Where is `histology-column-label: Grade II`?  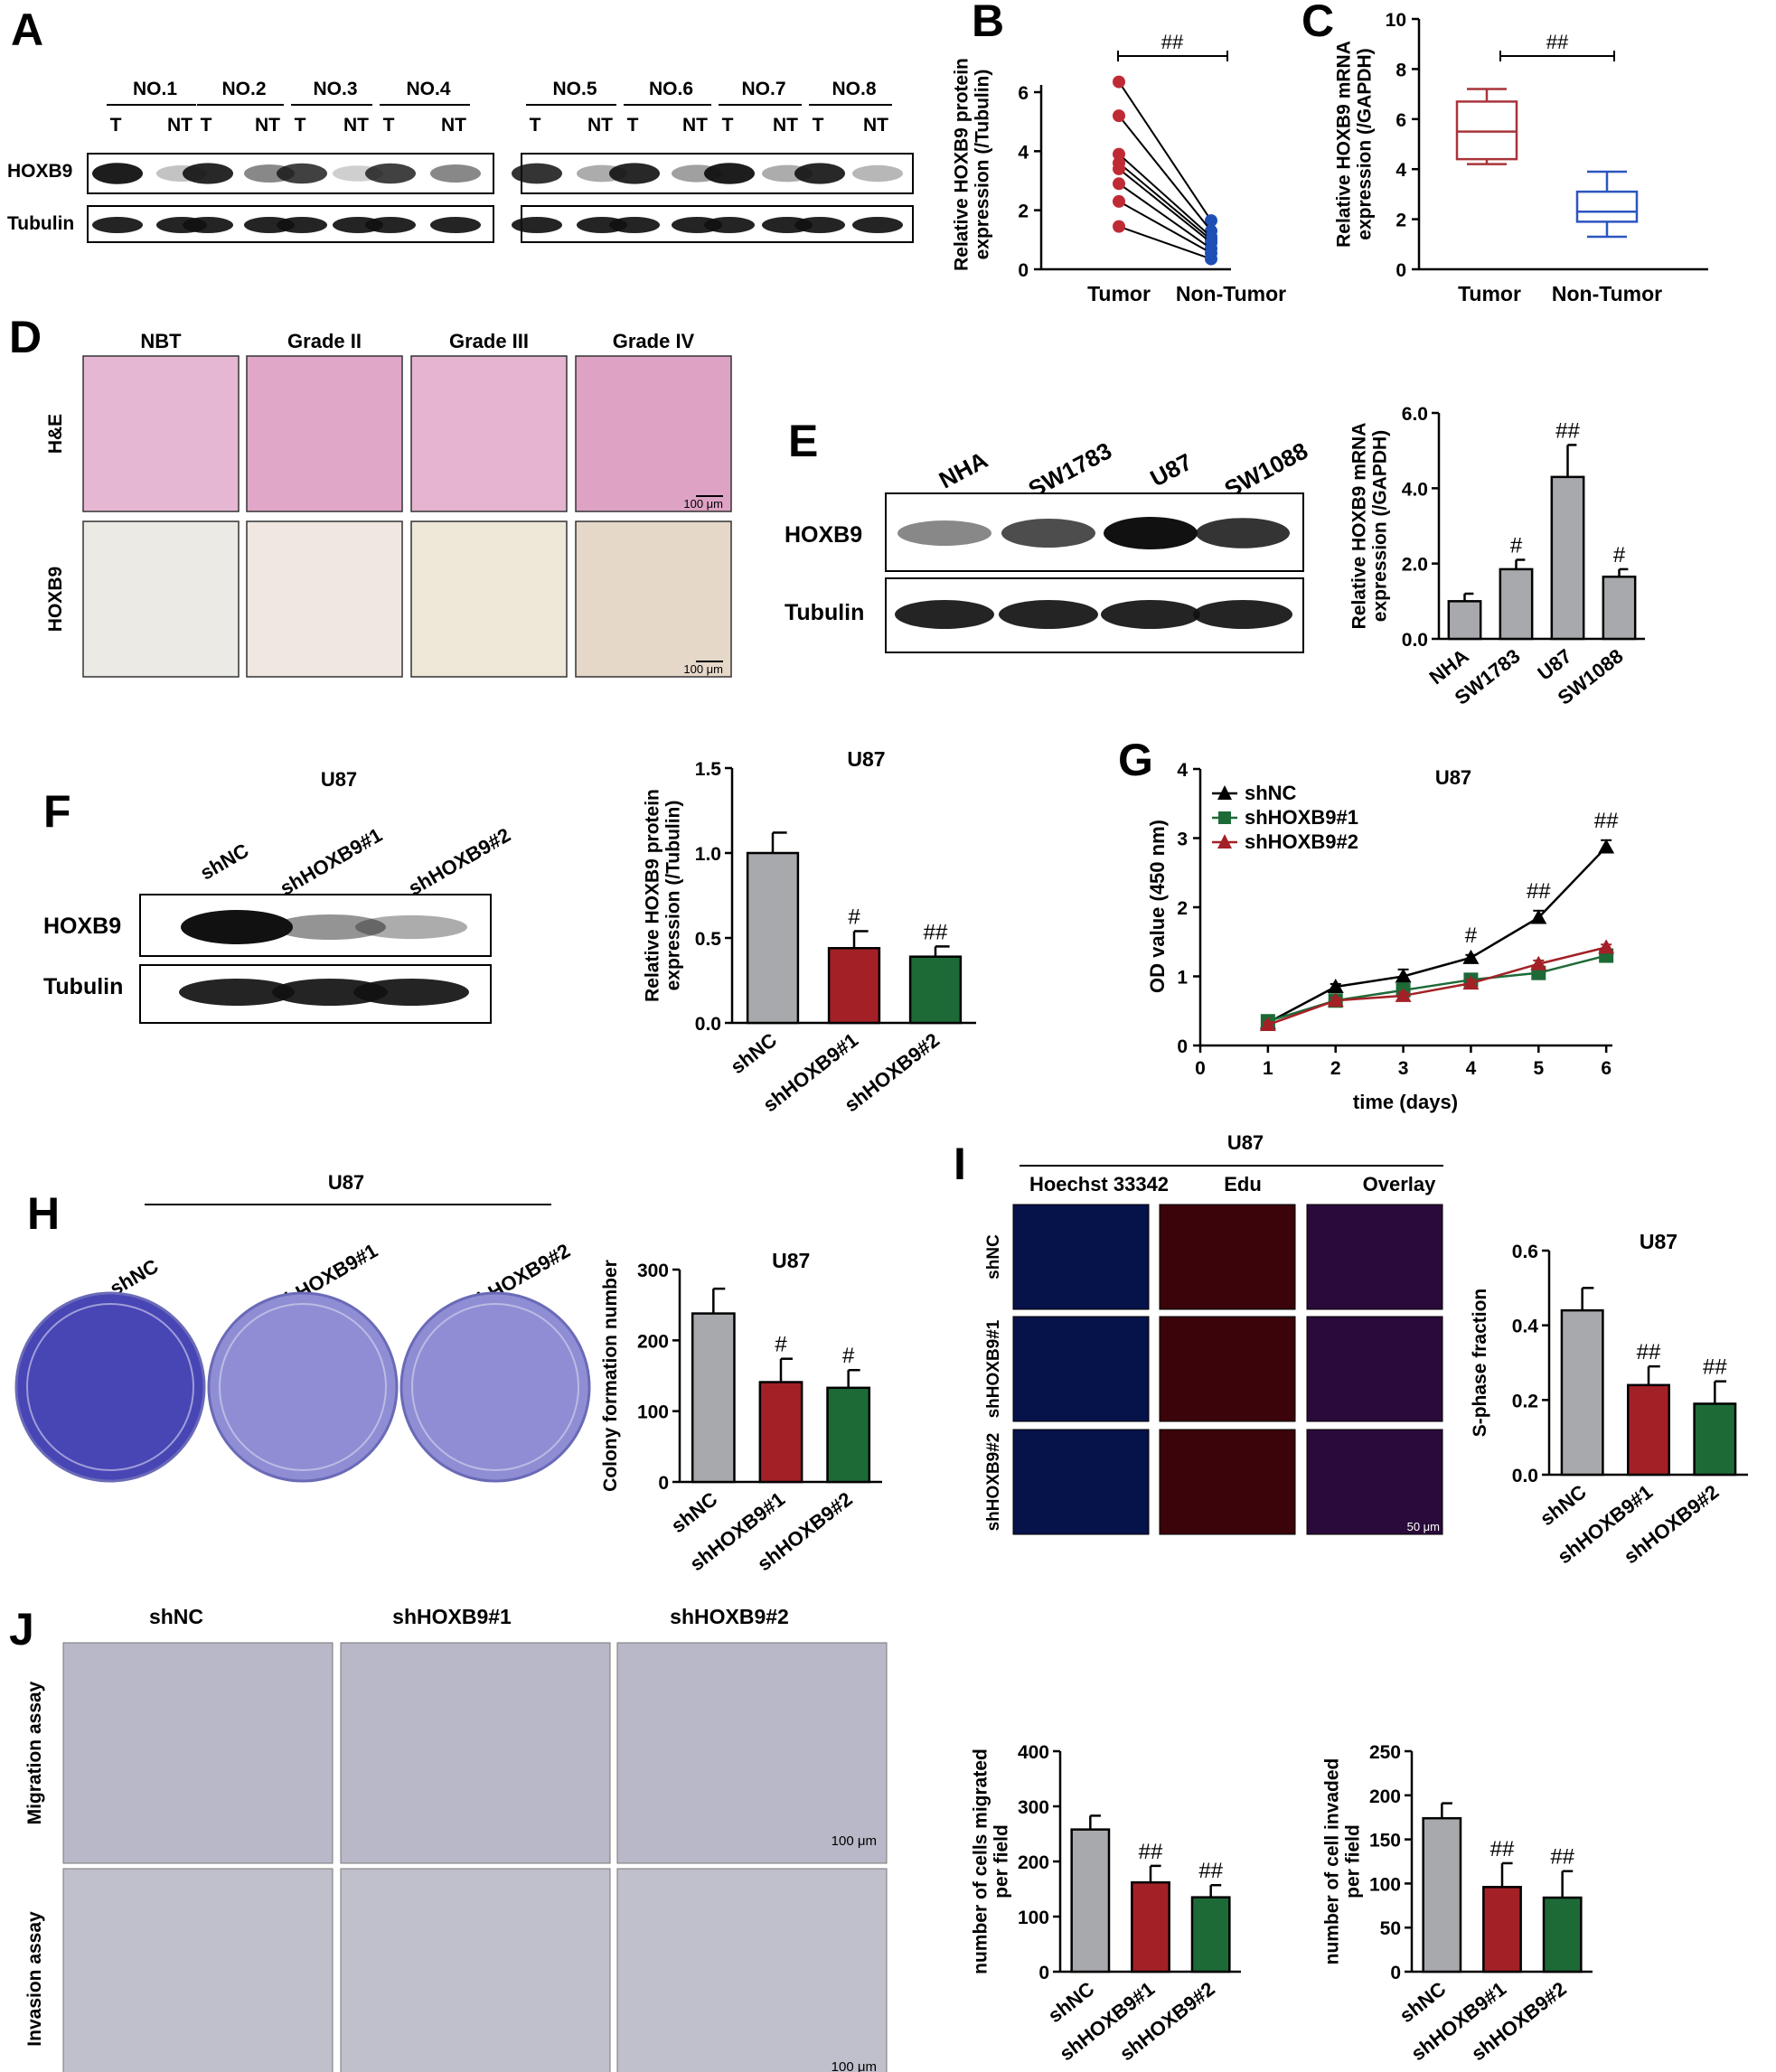 histology-column-label: Grade II is located at coordinates (324, 341).